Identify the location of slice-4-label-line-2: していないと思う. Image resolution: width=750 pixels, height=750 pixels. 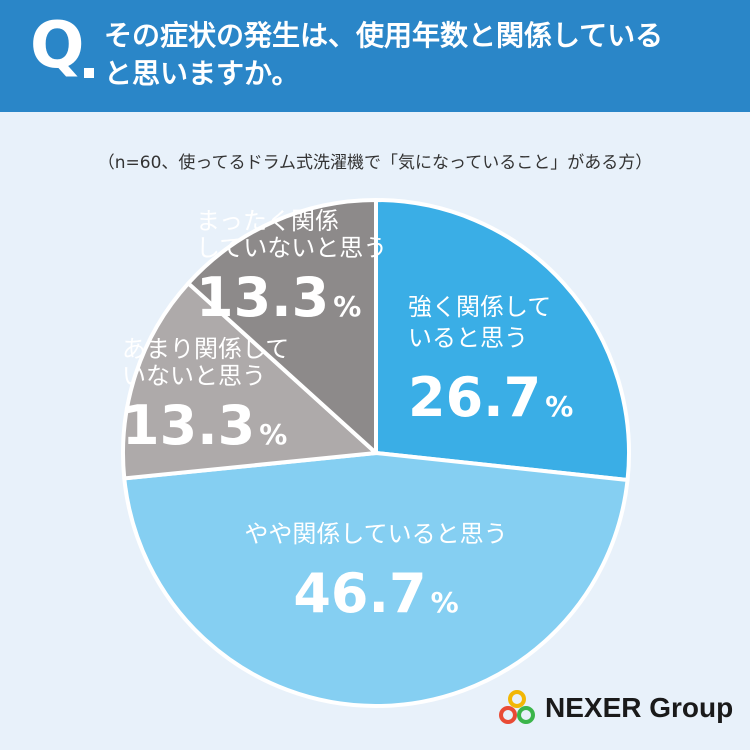
(291, 248).